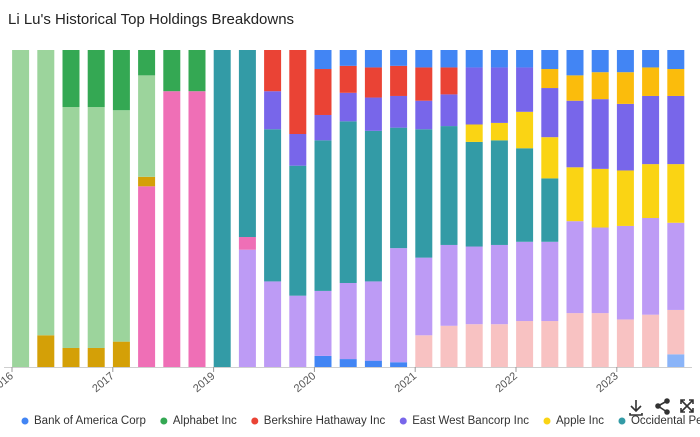  I want to click on legend-label: Occidental Petroleum Corp, so click(665, 421).